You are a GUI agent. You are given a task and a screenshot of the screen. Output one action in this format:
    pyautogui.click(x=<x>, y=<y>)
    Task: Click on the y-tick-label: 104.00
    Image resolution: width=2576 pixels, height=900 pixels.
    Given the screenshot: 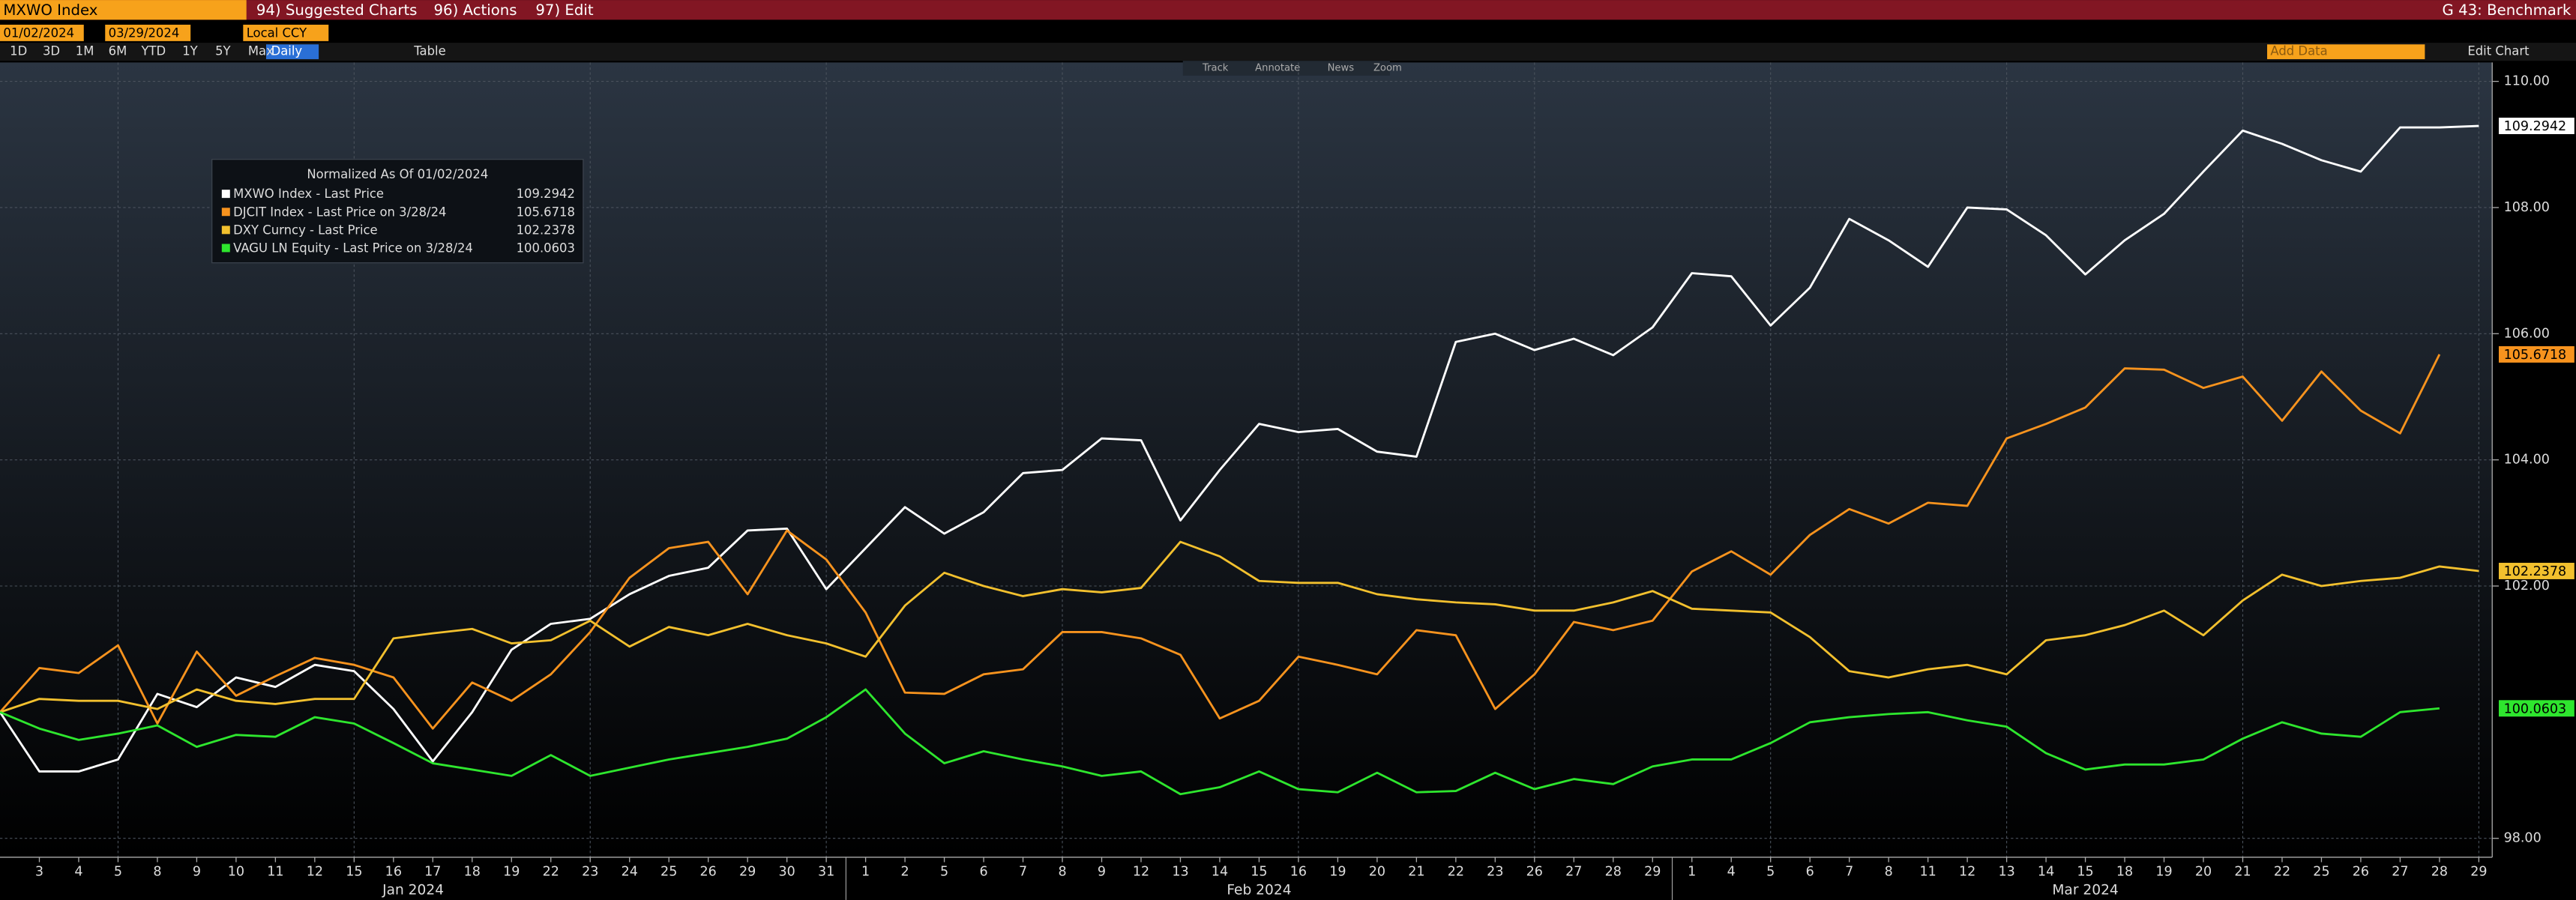 What is the action you would take?
    pyautogui.click(x=2527, y=460)
    